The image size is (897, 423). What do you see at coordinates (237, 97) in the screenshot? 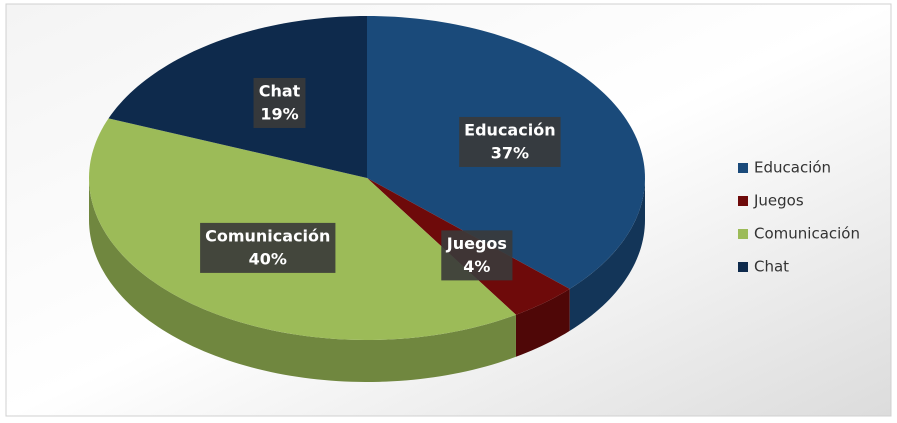
I see `slice` at bounding box center [237, 97].